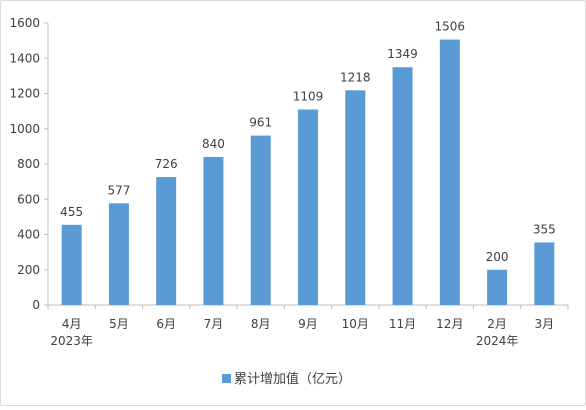 The image size is (586, 410). Describe the element at coordinates (166, 164) in the screenshot. I see `data-label: 726` at that location.